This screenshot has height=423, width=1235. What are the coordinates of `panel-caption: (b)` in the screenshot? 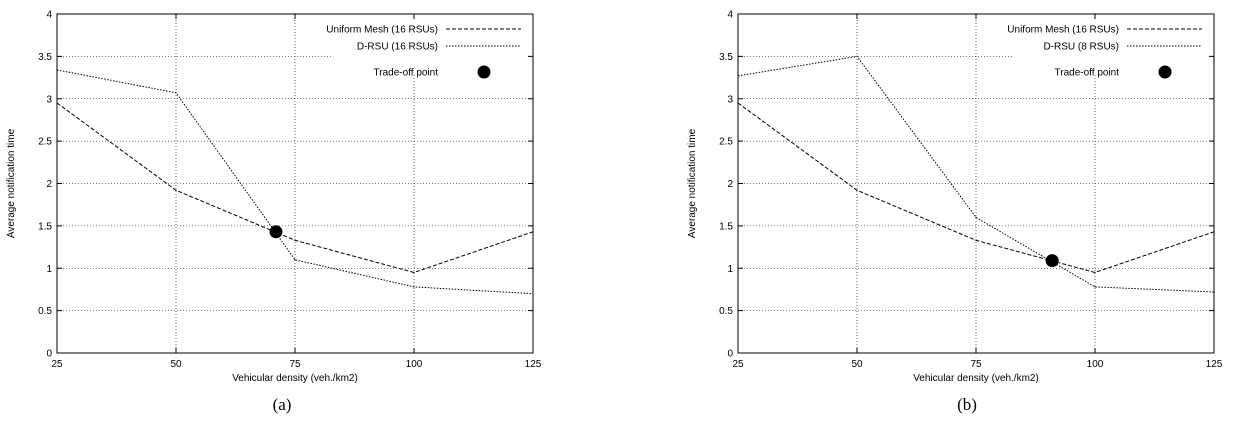 It's located at (967, 404).